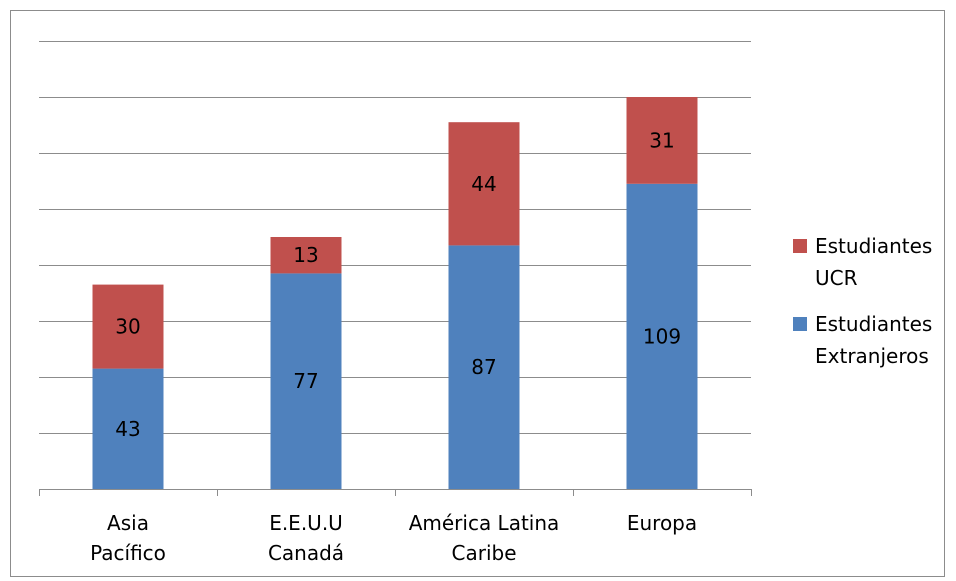 The height and width of the screenshot is (581, 956). What do you see at coordinates (128, 553) in the screenshot?
I see `x-tick-label: Pacífico` at bounding box center [128, 553].